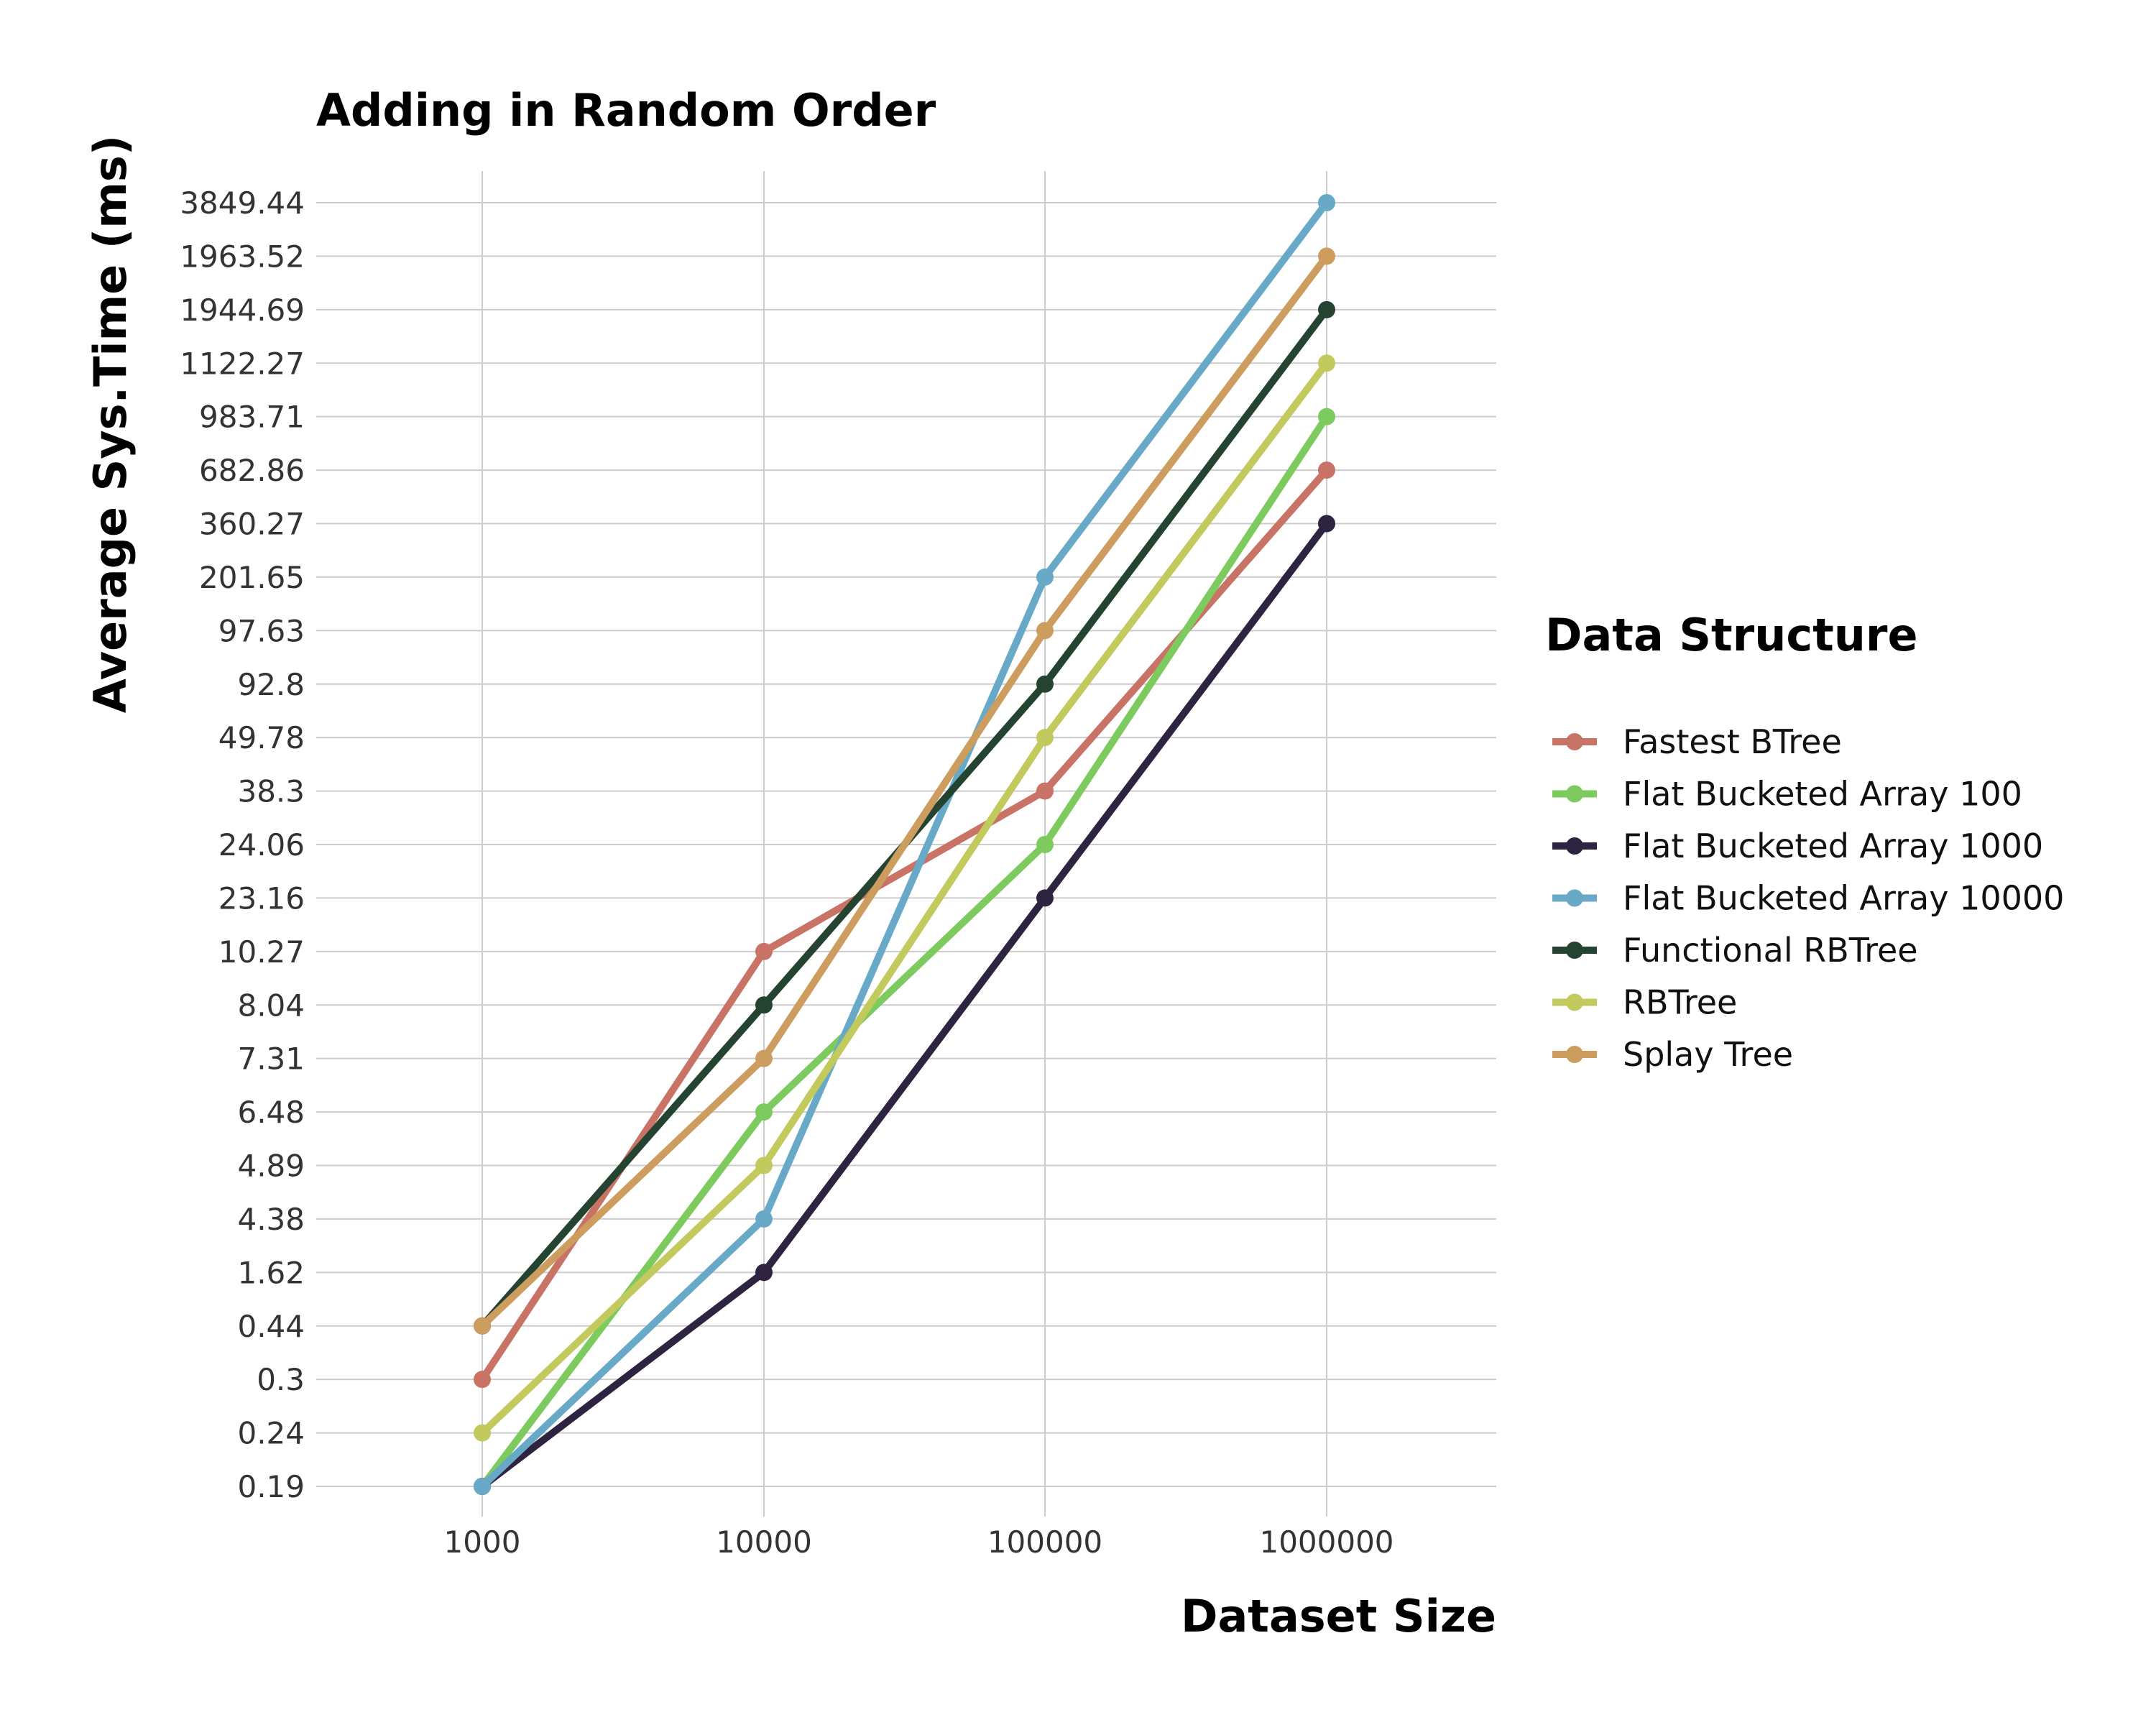 Image resolution: width=2156 pixels, height=1725 pixels. What do you see at coordinates (271, 1059) in the screenshot?
I see `y-tick-label: 7.31` at bounding box center [271, 1059].